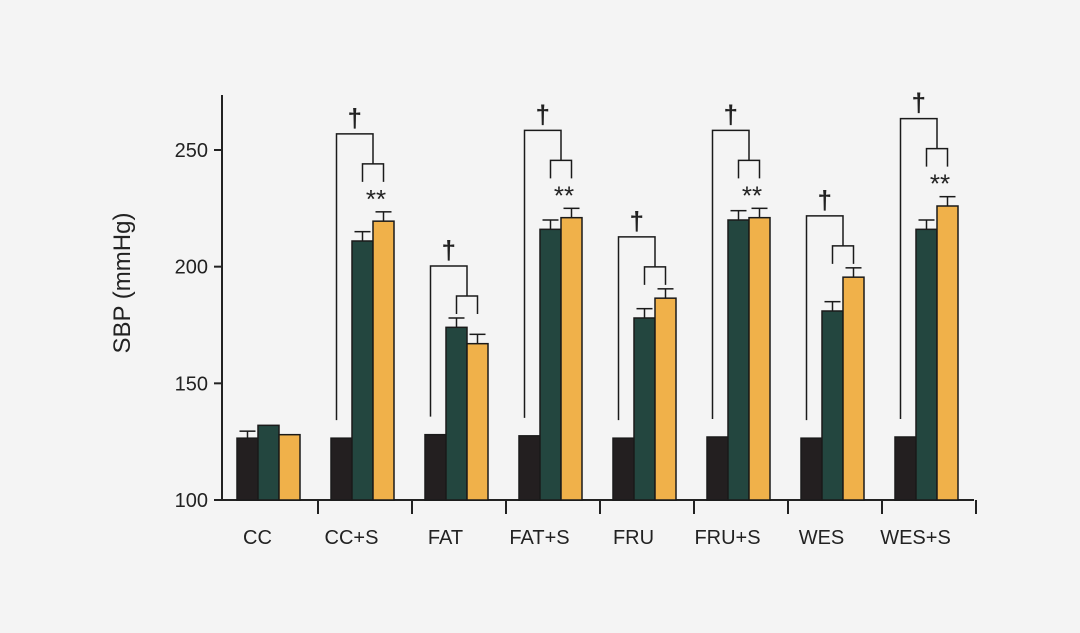  I want to click on y-tick-label: 200, so click(191, 268).